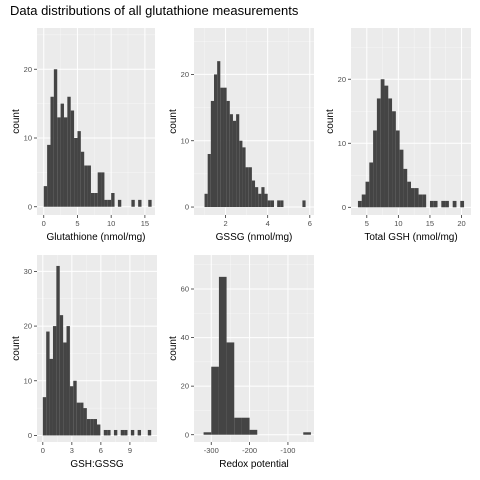 The height and width of the screenshot is (480, 480). What do you see at coordinates (461, 223) in the screenshot?
I see `x-tick-label: 20` at bounding box center [461, 223].